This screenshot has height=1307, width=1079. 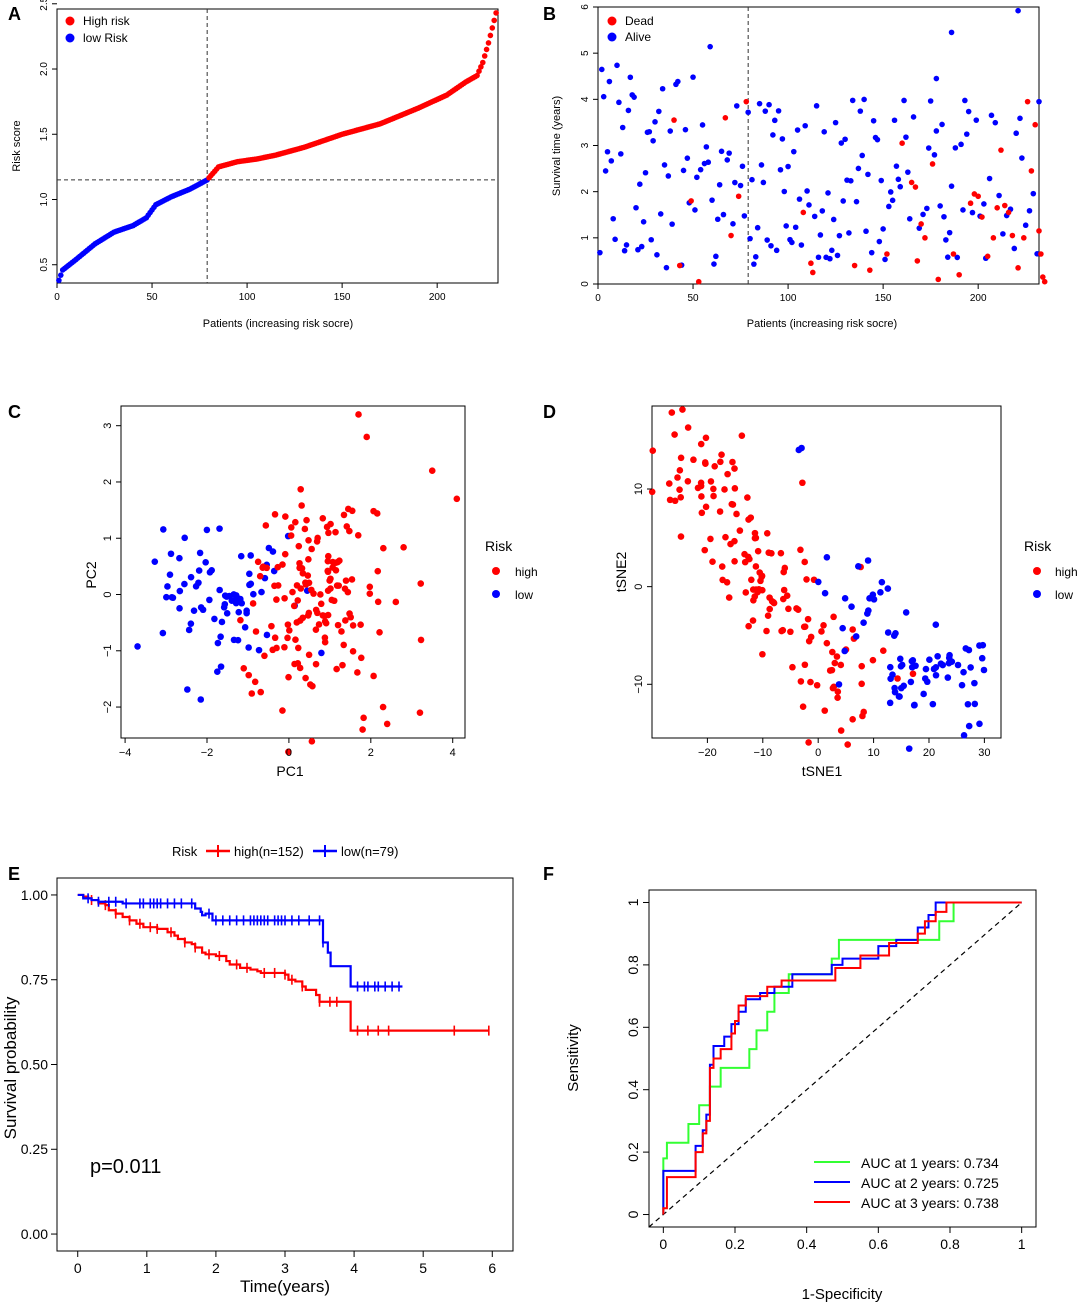 What do you see at coordinates (91, 574) in the screenshot?
I see `panel-c-ylabel: PC2` at bounding box center [91, 574].